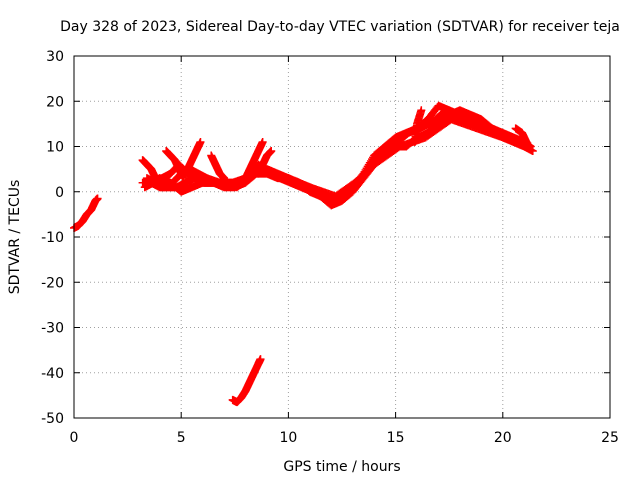 This screenshot has width=640, height=480. Describe the element at coordinates (55, 102) in the screenshot. I see `y-tick-label: 20` at that location.